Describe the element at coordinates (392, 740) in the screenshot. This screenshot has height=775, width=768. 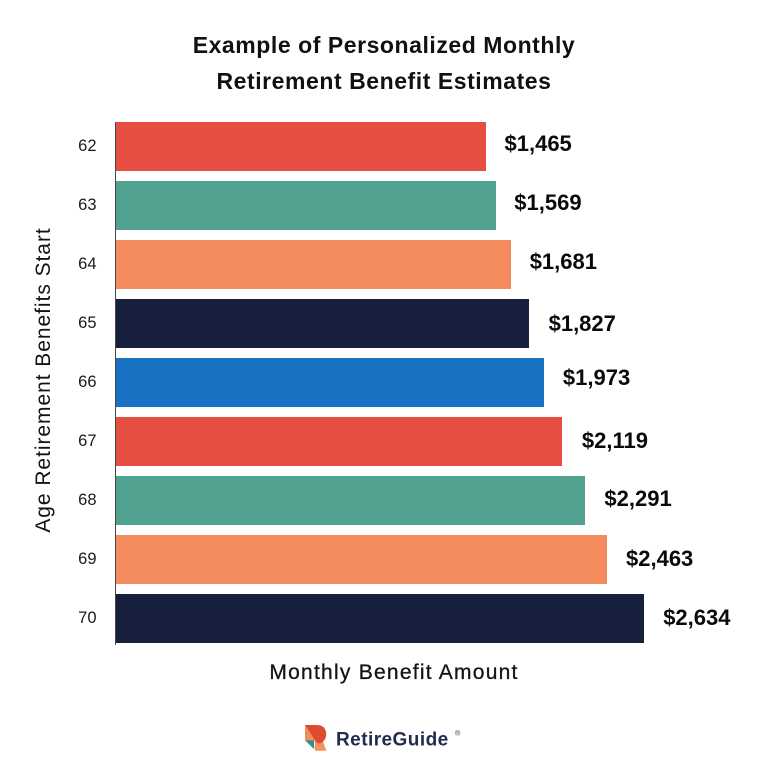
I see `svg-text: RetireGuide` at that location.